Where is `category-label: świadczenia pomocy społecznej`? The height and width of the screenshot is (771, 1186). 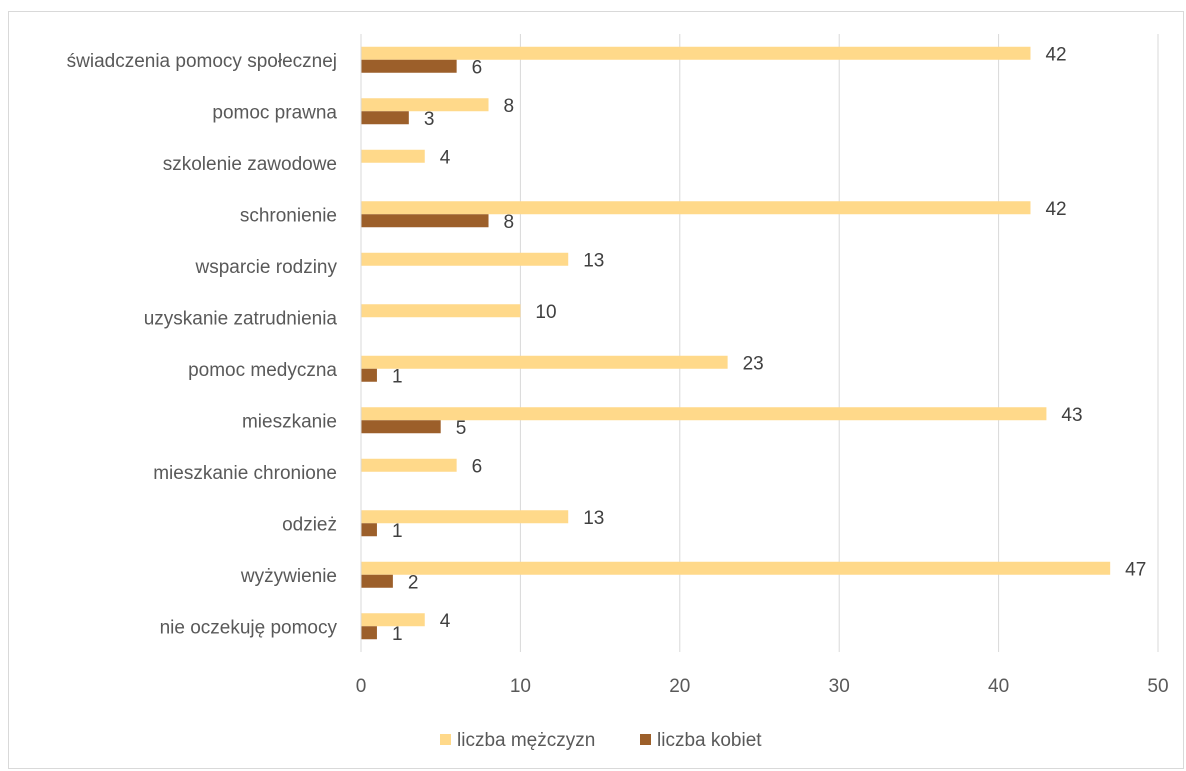 category-label: świadczenia pomocy społecznej is located at coordinates (202, 61).